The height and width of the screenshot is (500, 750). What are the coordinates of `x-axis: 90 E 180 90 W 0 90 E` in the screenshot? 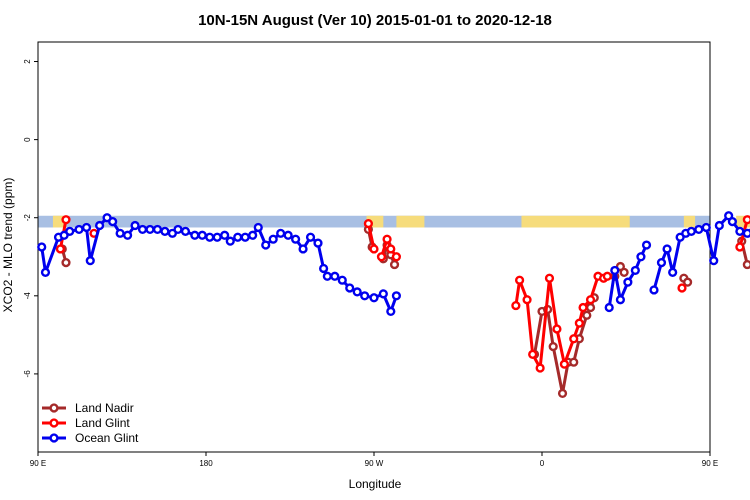 It's located at (374, 460).